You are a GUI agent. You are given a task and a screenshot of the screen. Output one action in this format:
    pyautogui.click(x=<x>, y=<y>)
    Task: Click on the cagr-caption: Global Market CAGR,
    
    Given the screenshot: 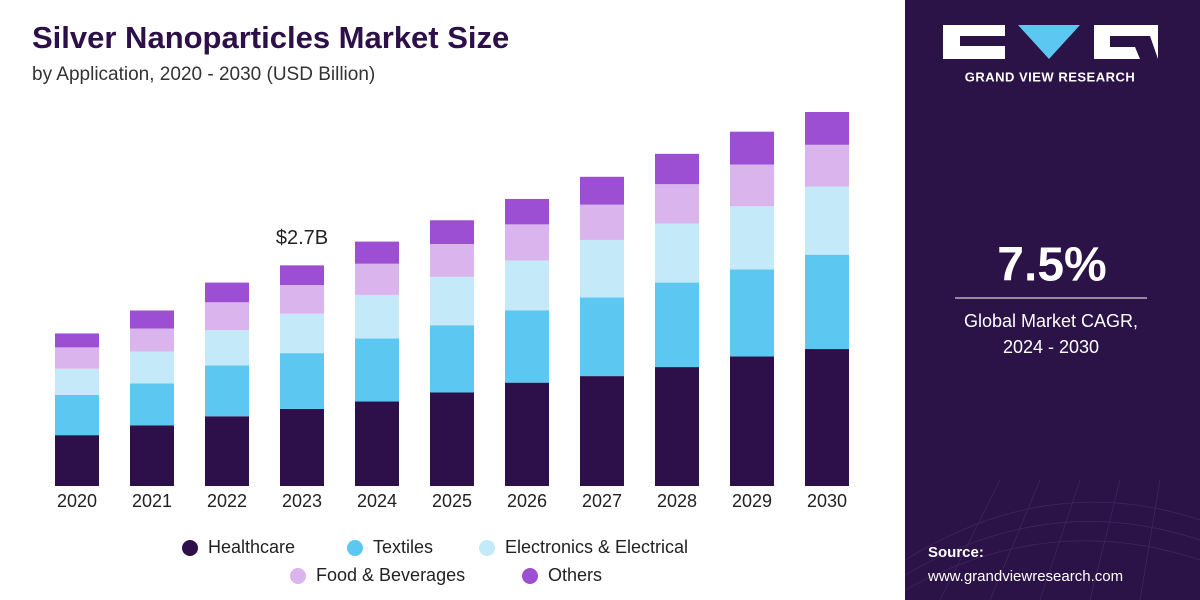 What is the action you would take?
    pyautogui.click(x=1051, y=321)
    